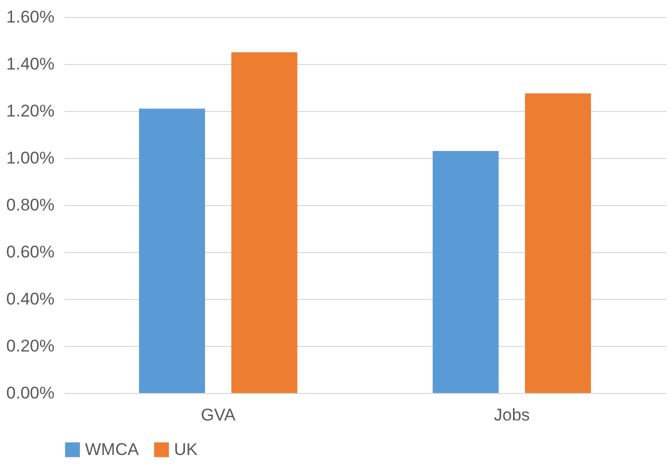  What do you see at coordinates (186, 449) in the screenshot?
I see `legend-label: UK` at bounding box center [186, 449].